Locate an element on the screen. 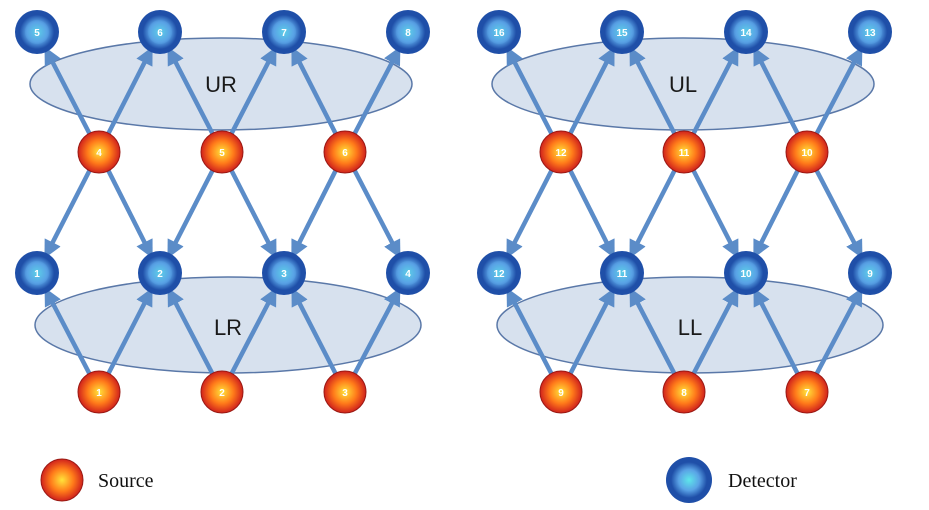  detector-label: 8 is located at coordinates (408, 33).